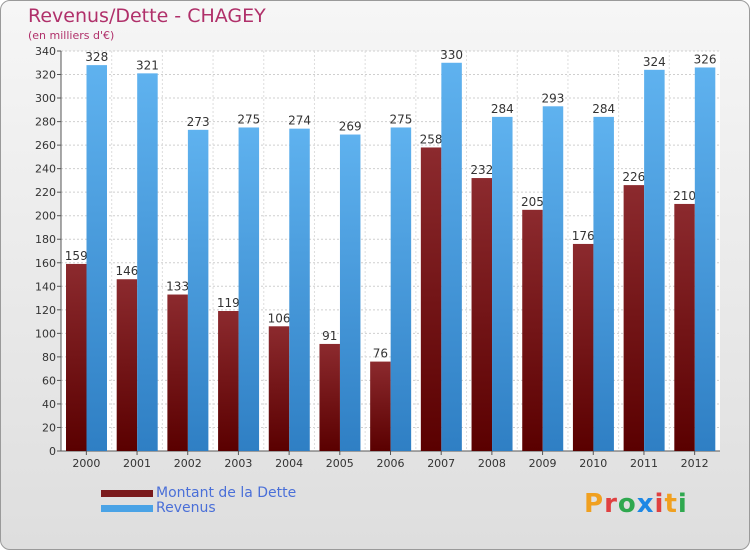  What do you see at coordinates (329, 336) in the screenshot?
I see `data-label-dette-2005: 91` at bounding box center [329, 336].